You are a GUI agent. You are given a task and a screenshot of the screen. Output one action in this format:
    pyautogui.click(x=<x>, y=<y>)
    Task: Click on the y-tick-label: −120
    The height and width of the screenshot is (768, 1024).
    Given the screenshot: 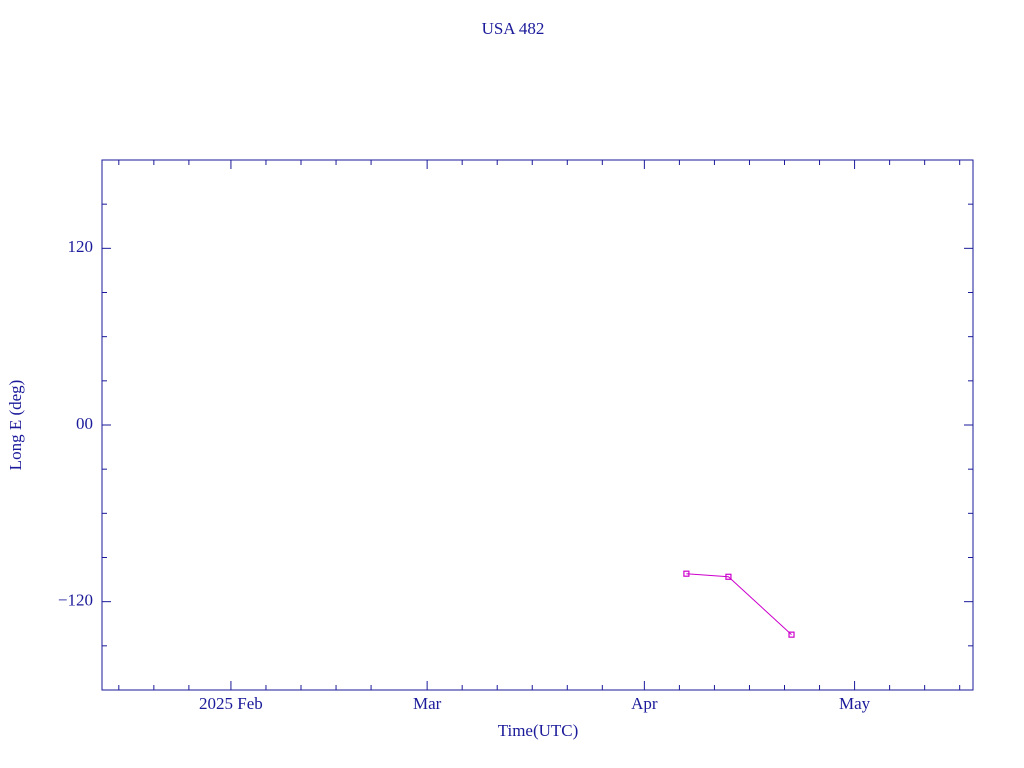 What is the action you would take?
    pyautogui.click(x=75, y=600)
    